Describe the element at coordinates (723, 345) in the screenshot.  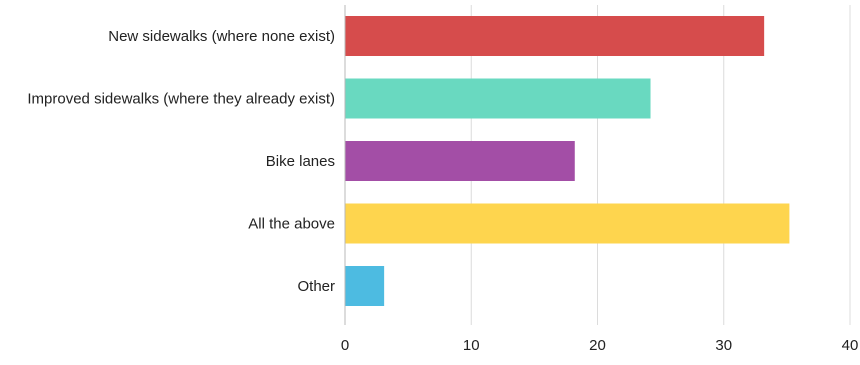
I see `x-tick-label: 30` at that location.